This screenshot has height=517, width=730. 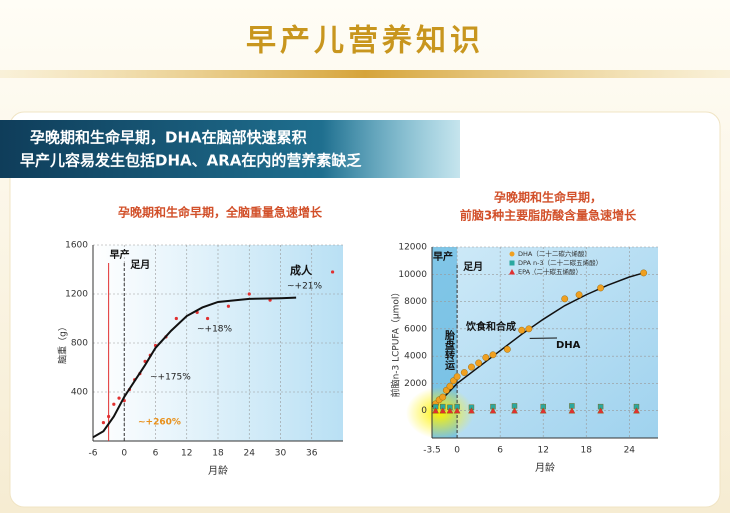 I want to click on x-tick-label: 36, so click(x=312, y=454).